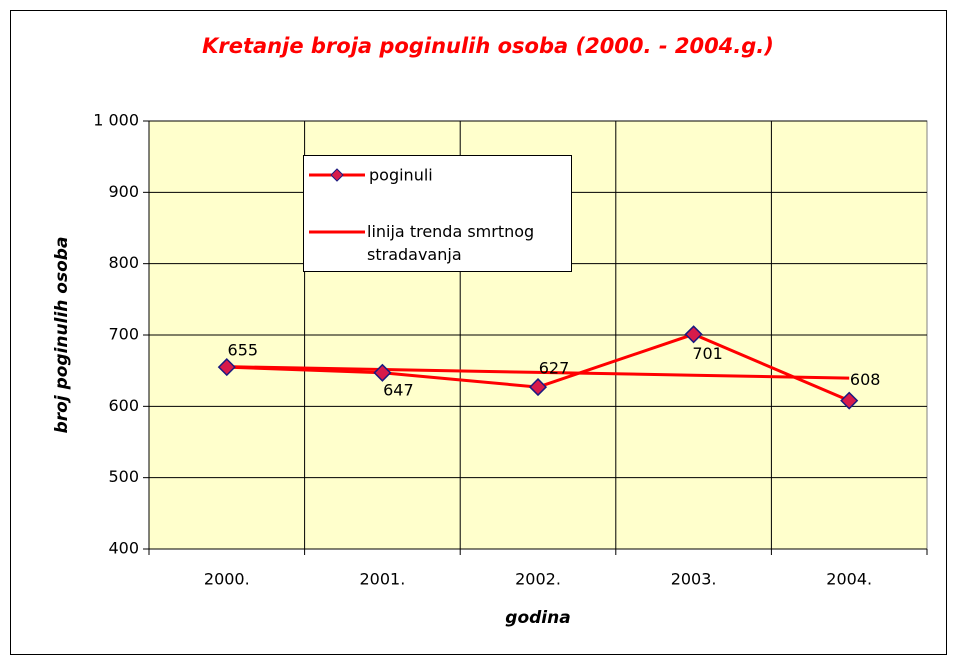  What do you see at coordinates (123, 548) in the screenshot?
I see `y-tick-label: 400` at bounding box center [123, 548].